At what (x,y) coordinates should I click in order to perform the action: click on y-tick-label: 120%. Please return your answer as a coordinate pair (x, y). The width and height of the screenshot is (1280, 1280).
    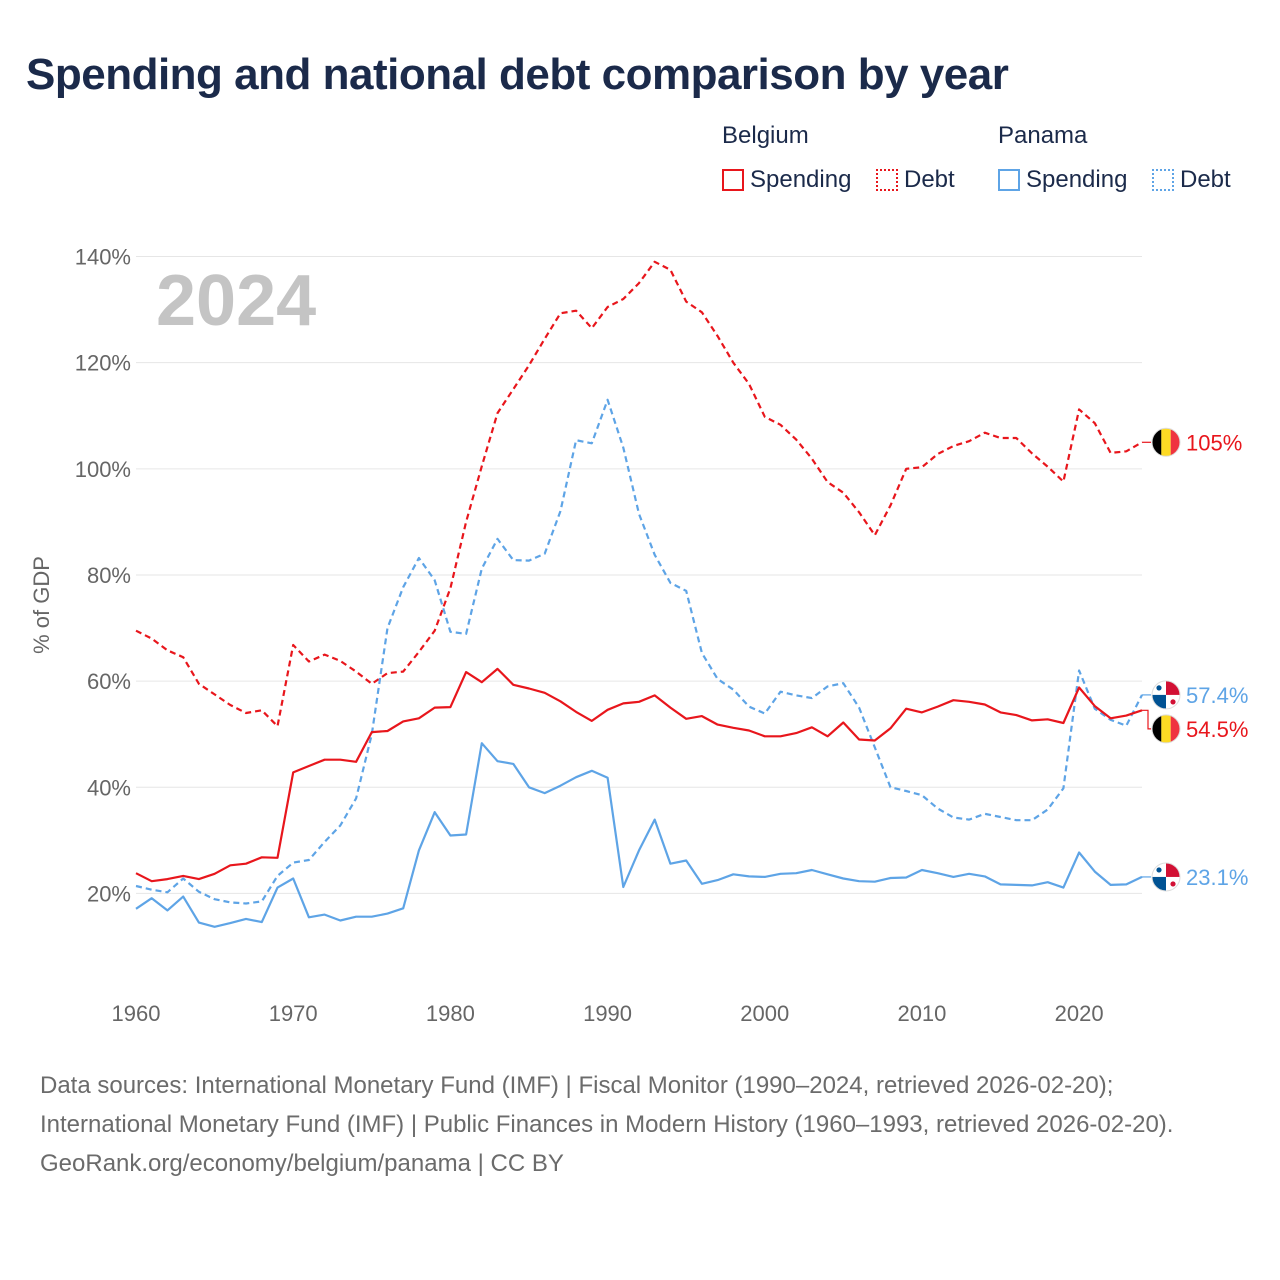
    Looking at the image, I should click on (103, 363).